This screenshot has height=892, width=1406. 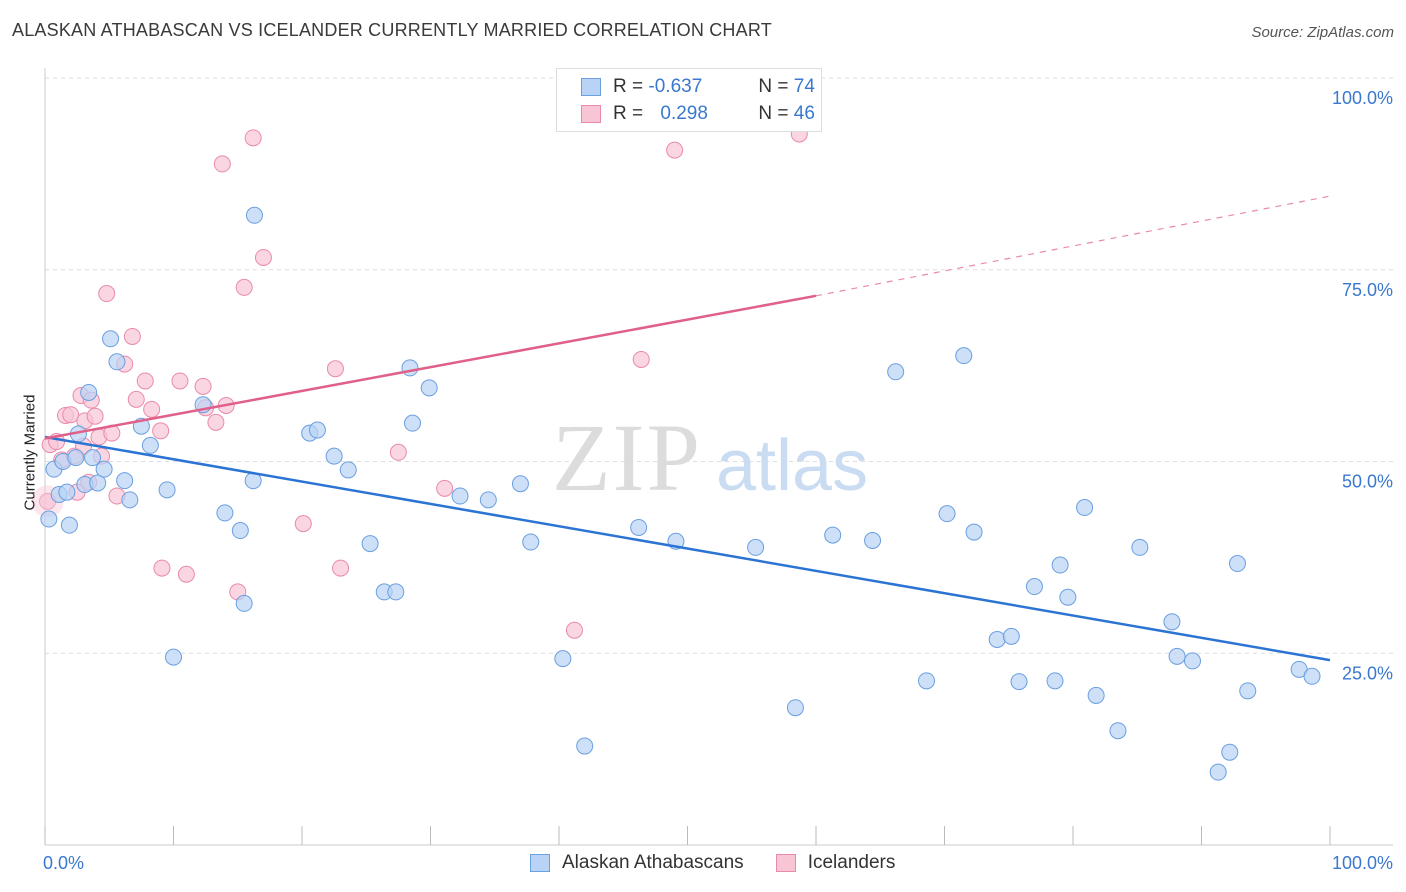 I want to click on n-label: N =, so click(x=773, y=86).